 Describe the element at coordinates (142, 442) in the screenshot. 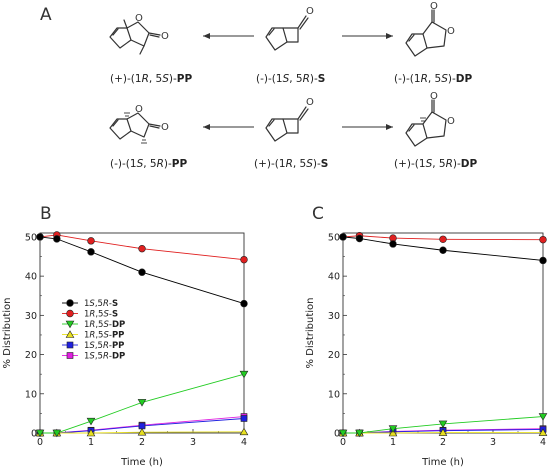

I see `x-tick-label: 2` at that location.